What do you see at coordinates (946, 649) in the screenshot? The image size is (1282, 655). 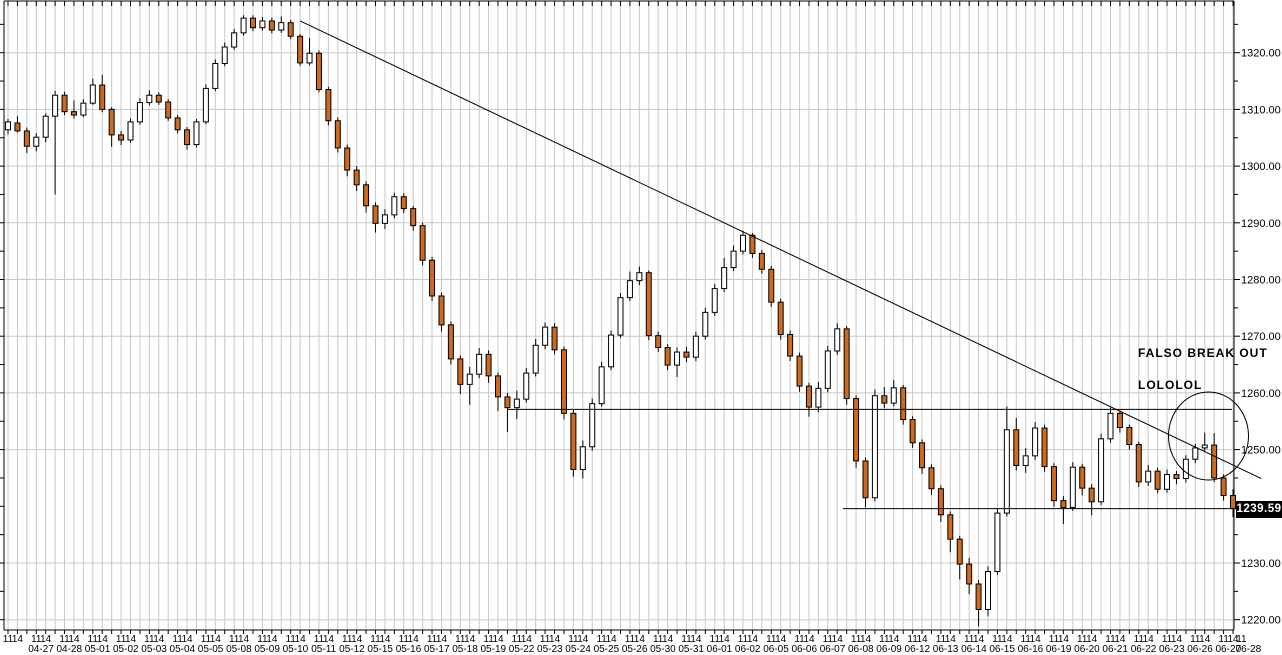 I see `x-axis-date-label: 06-13` at bounding box center [946, 649].